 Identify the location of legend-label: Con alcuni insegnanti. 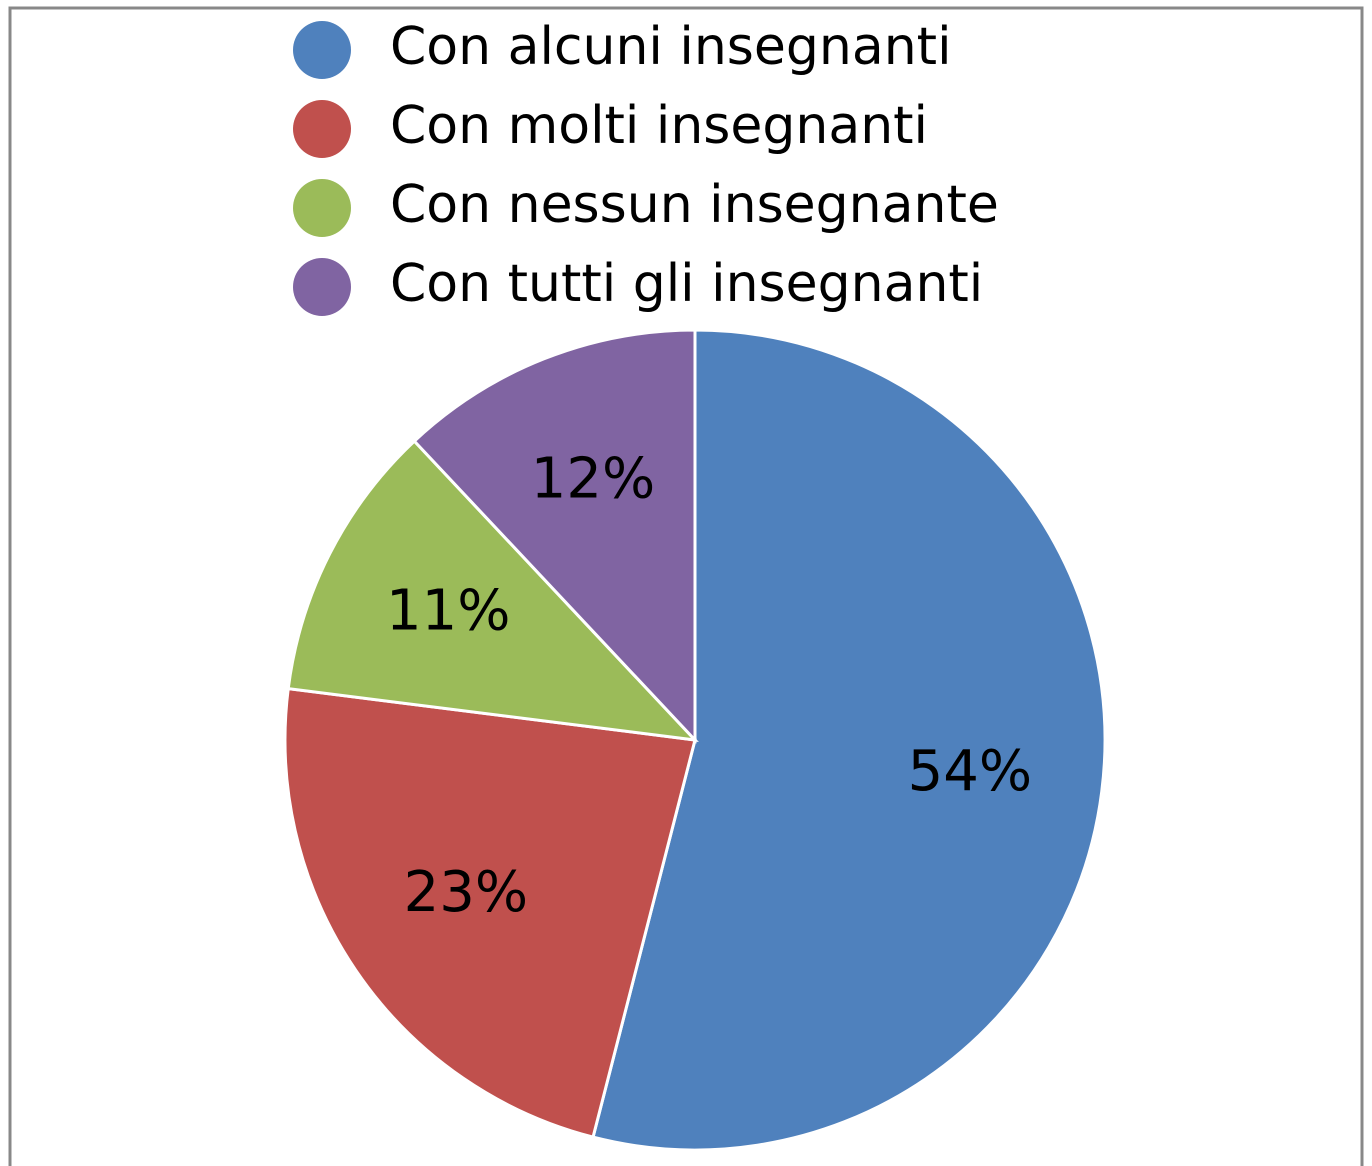
(671, 47).